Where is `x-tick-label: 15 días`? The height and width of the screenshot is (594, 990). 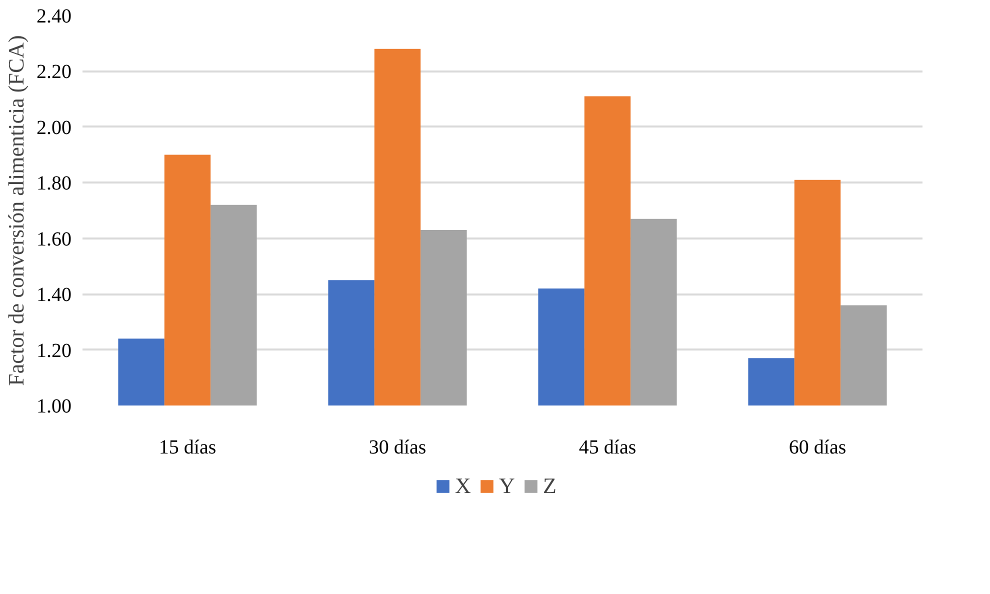 x-tick-label: 15 días is located at coordinates (187, 447).